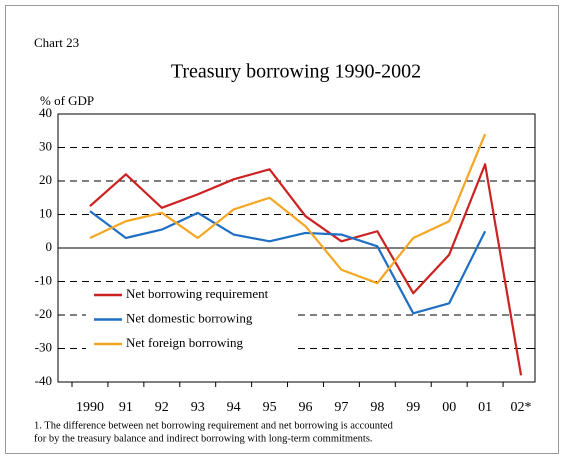  What do you see at coordinates (521, 407) in the screenshot?
I see `x-tick-label: 02*` at bounding box center [521, 407].